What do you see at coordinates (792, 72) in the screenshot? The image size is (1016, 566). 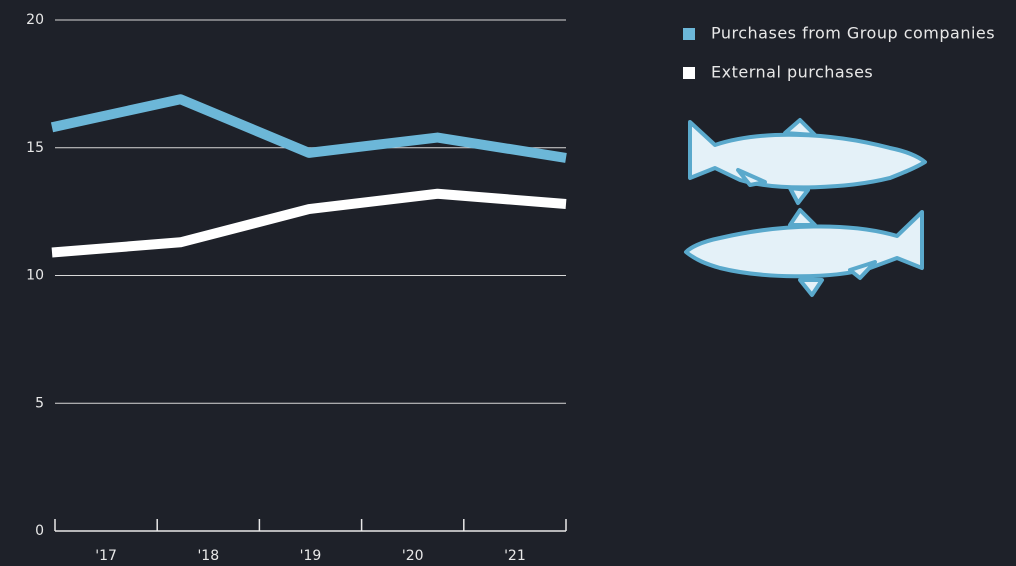 I see `legend-label: External purchases` at bounding box center [792, 72].